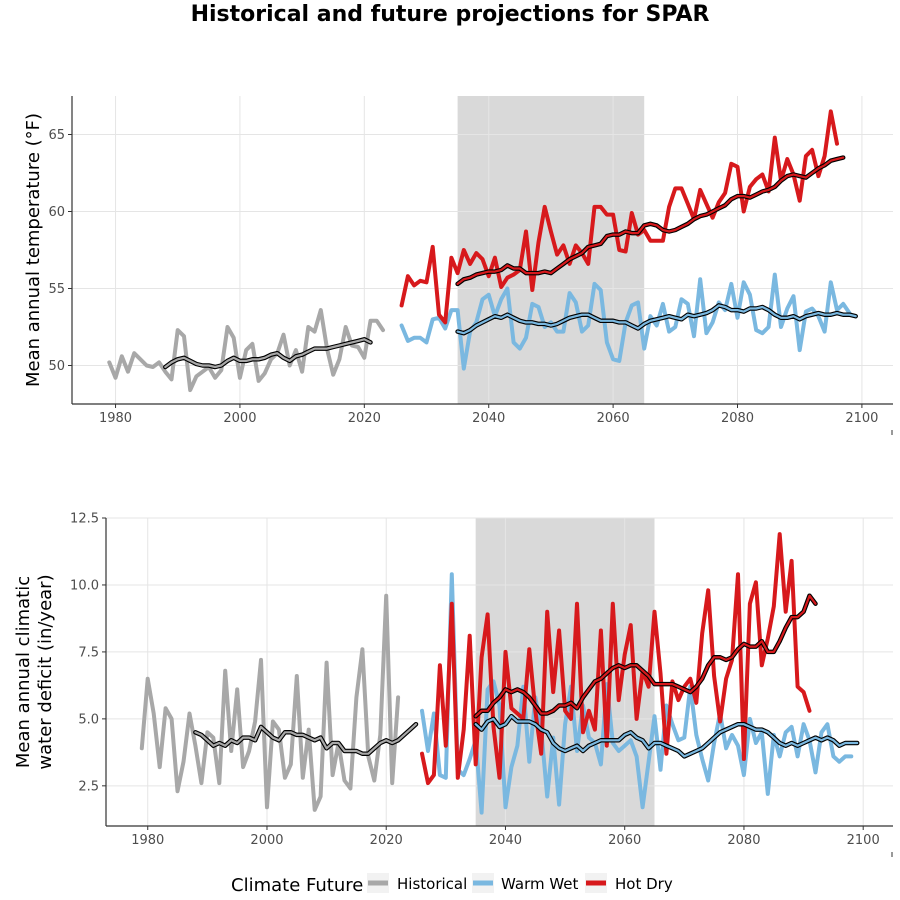 This screenshot has height=900, width=900. I want to click on series-line-warm-wet, so click(637, 693).